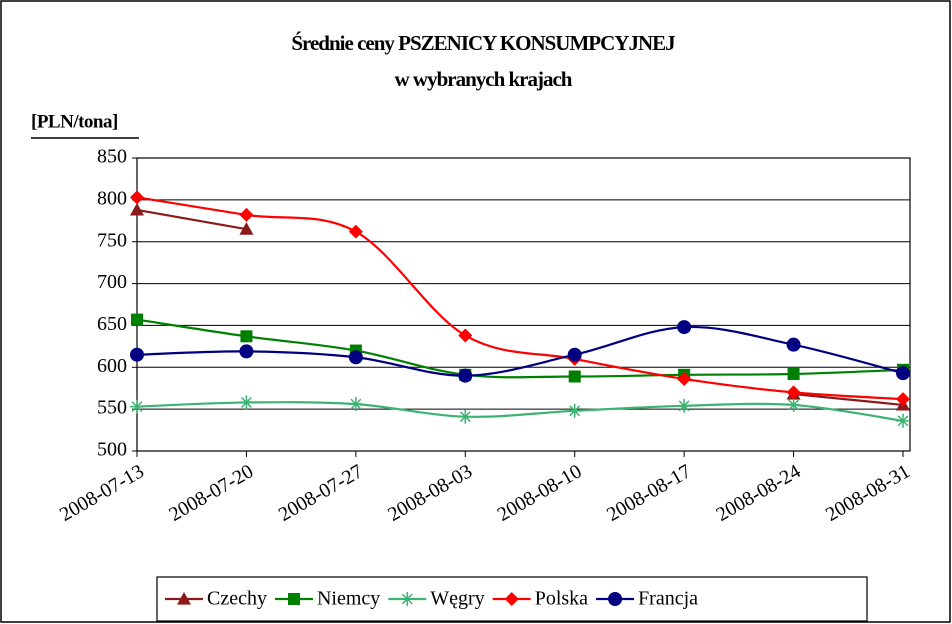  I want to click on y-tick-label: 850, so click(112, 157).